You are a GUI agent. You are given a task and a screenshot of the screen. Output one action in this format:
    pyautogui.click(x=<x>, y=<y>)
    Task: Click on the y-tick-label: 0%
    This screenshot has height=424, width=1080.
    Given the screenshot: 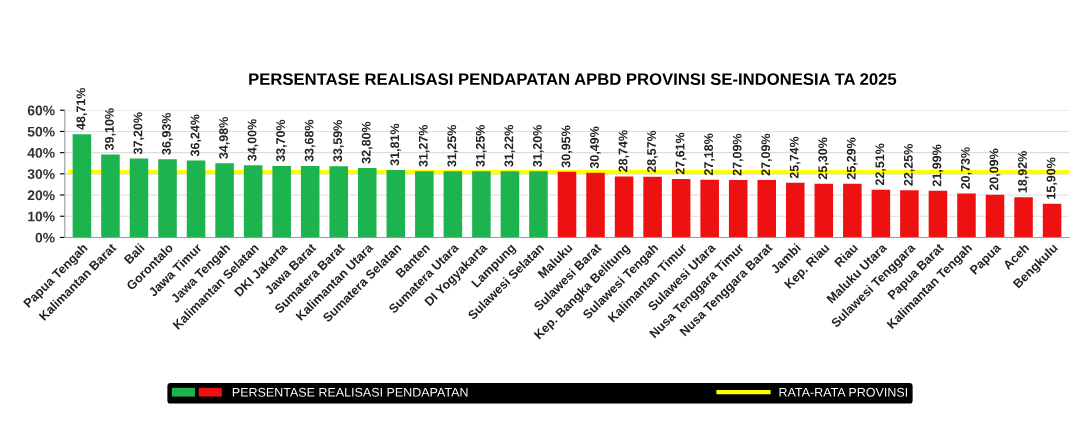 What is the action you would take?
    pyautogui.click(x=45, y=237)
    